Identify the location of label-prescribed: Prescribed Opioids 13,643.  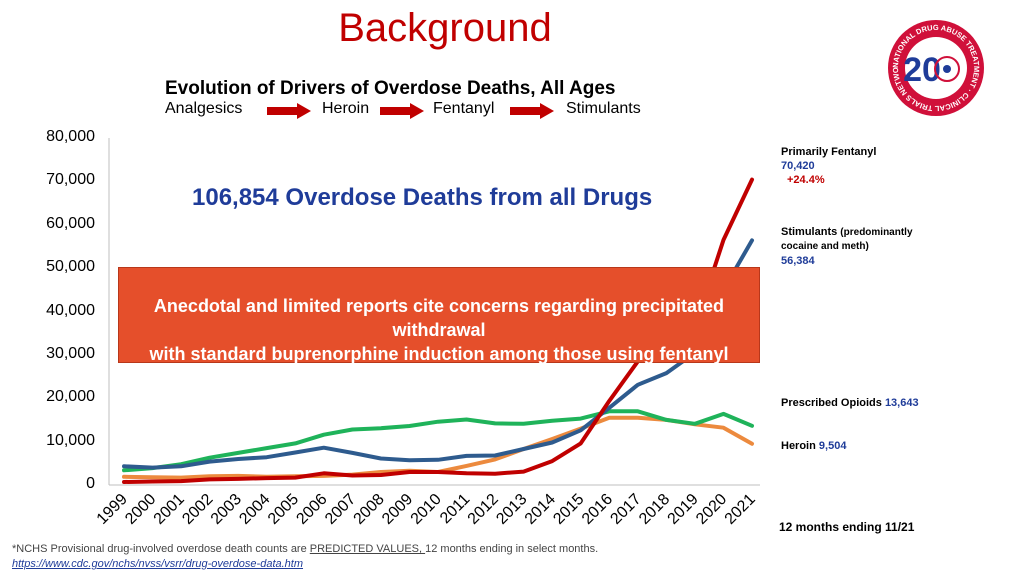
(850, 403).